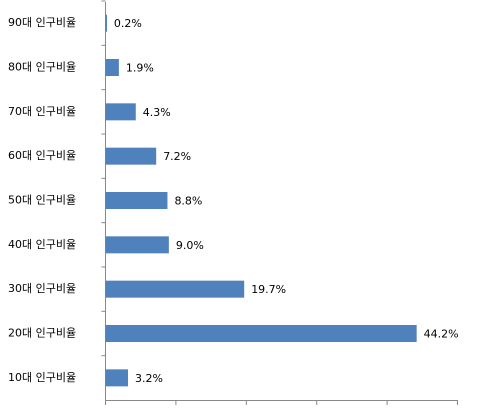  Describe the element at coordinates (157, 112) in the screenshot. I see `data-label: 4.3%` at that location.